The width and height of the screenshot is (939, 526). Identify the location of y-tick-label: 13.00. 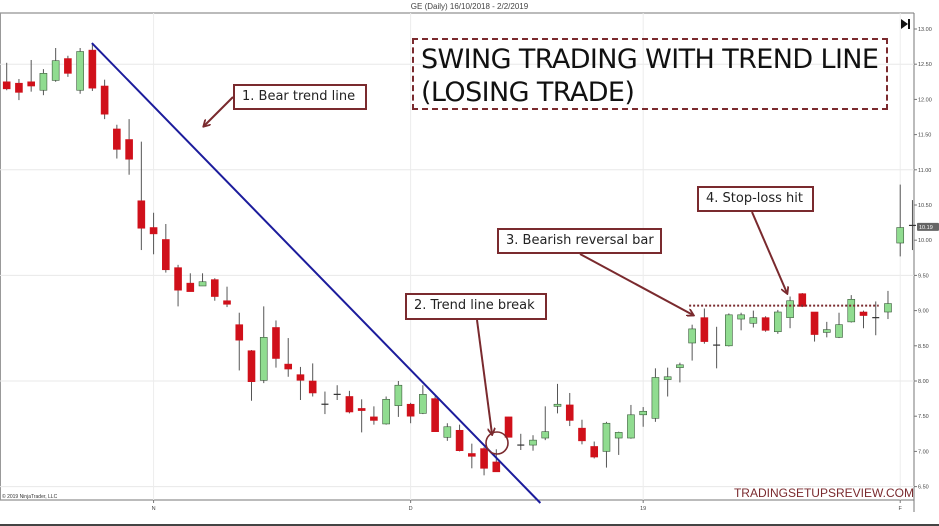
(925, 30).